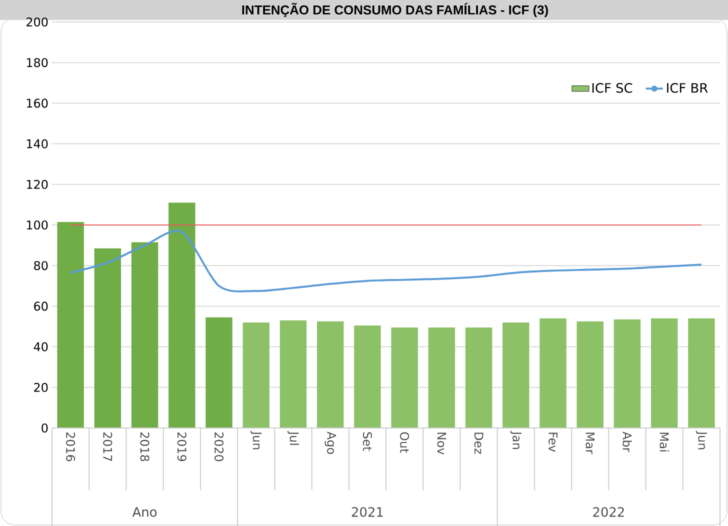  I want to click on legend-label: ICF BR, so click(687, 88).